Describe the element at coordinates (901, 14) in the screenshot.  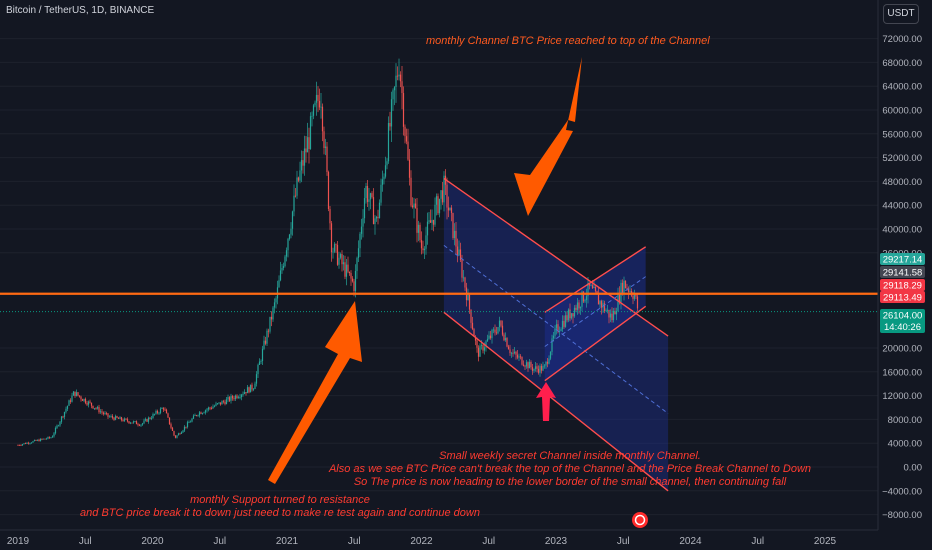
I see `currency-button: USDT` at that location.